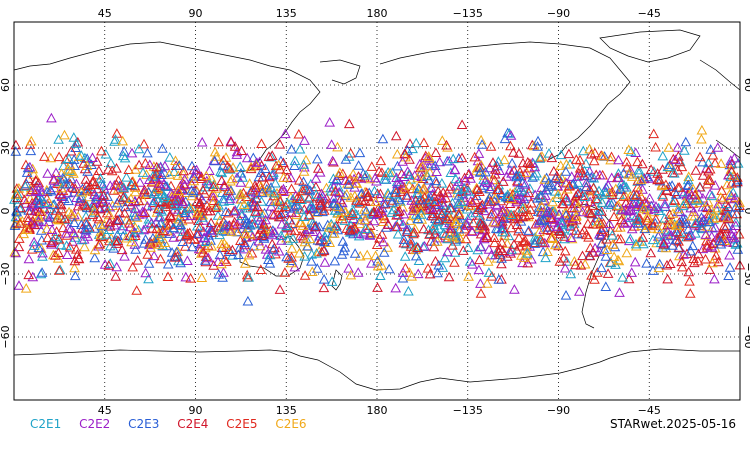  Describe the element at coordinates (196, 410) in the screenshot. I see `lon-tick-label-bottom: 90` at that location.